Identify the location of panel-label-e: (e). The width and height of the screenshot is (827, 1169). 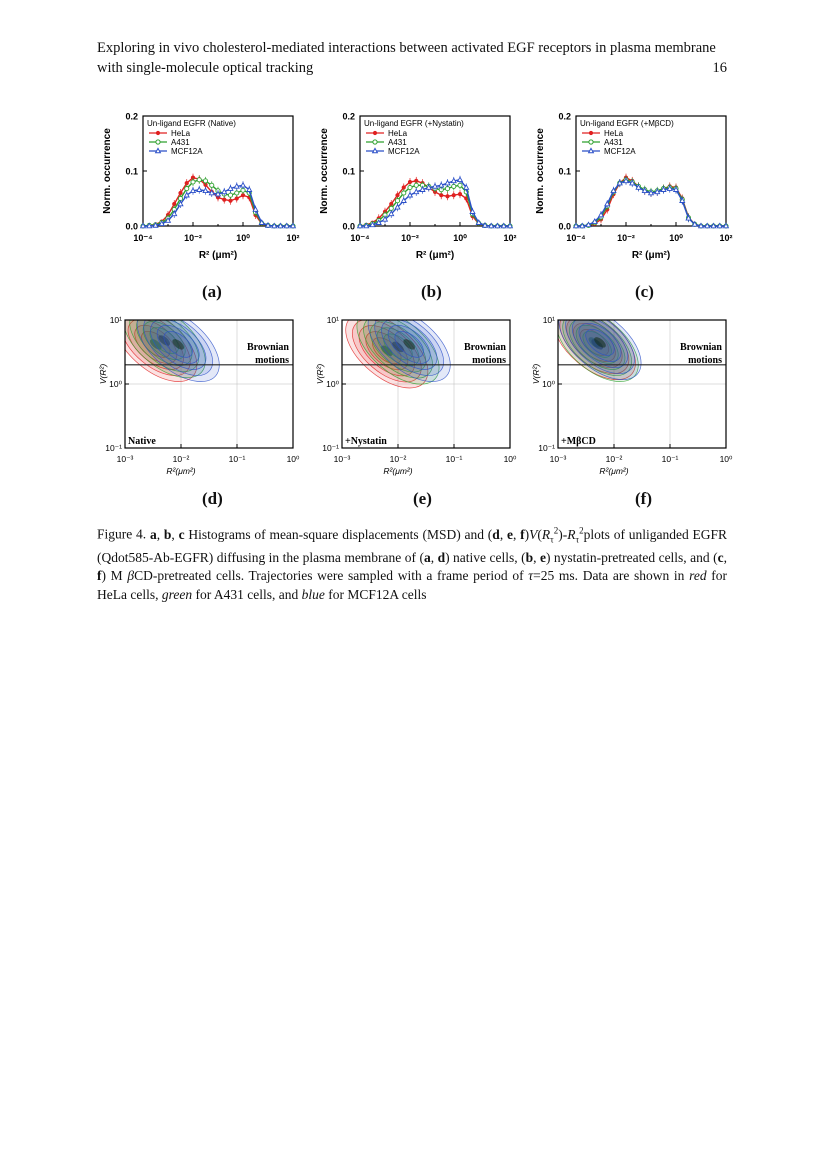
(422, 498).